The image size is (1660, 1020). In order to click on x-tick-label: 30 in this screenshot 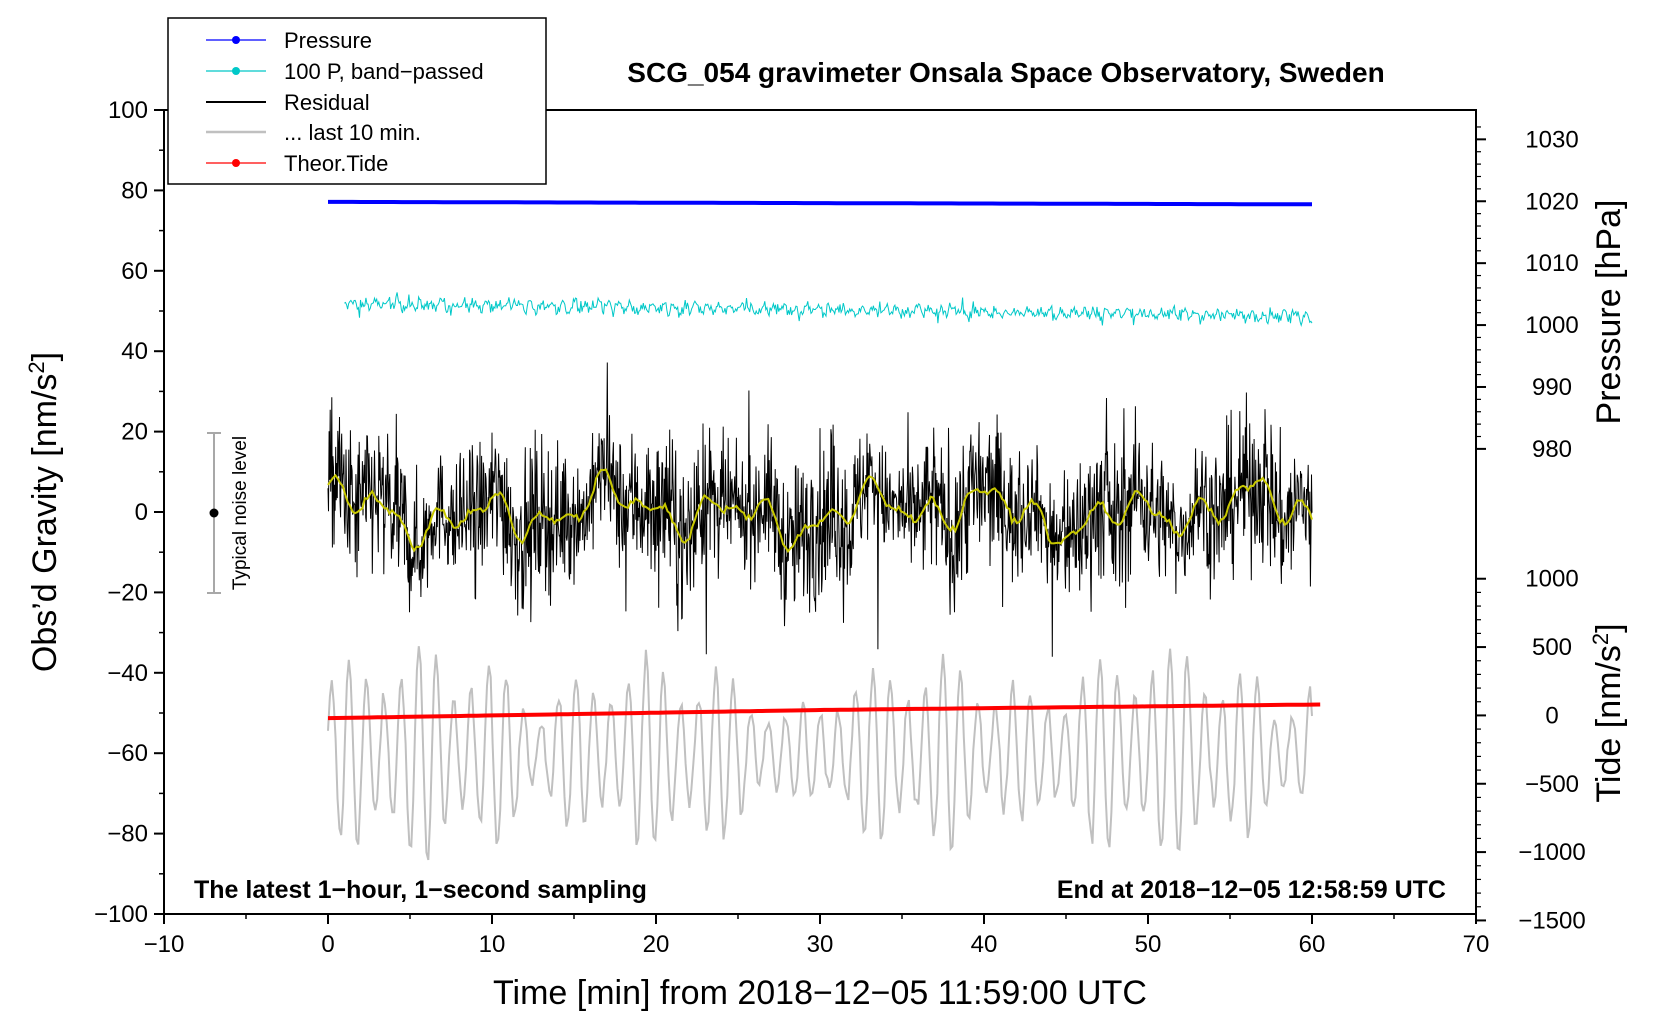, I will do `click(820, 944)`.